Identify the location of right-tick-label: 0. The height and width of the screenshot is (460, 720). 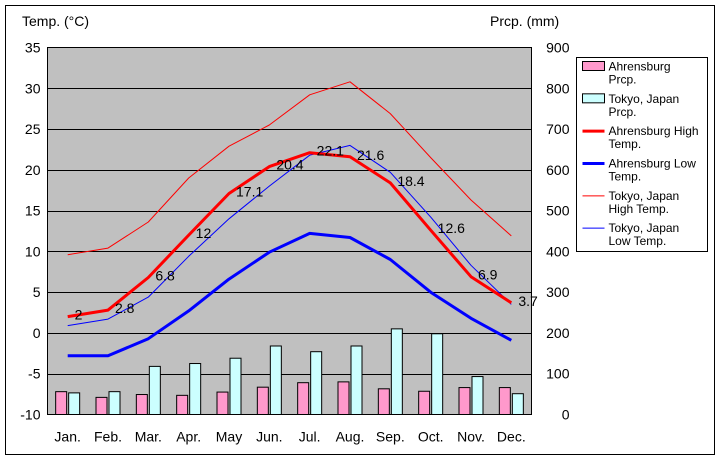
(566, 415).